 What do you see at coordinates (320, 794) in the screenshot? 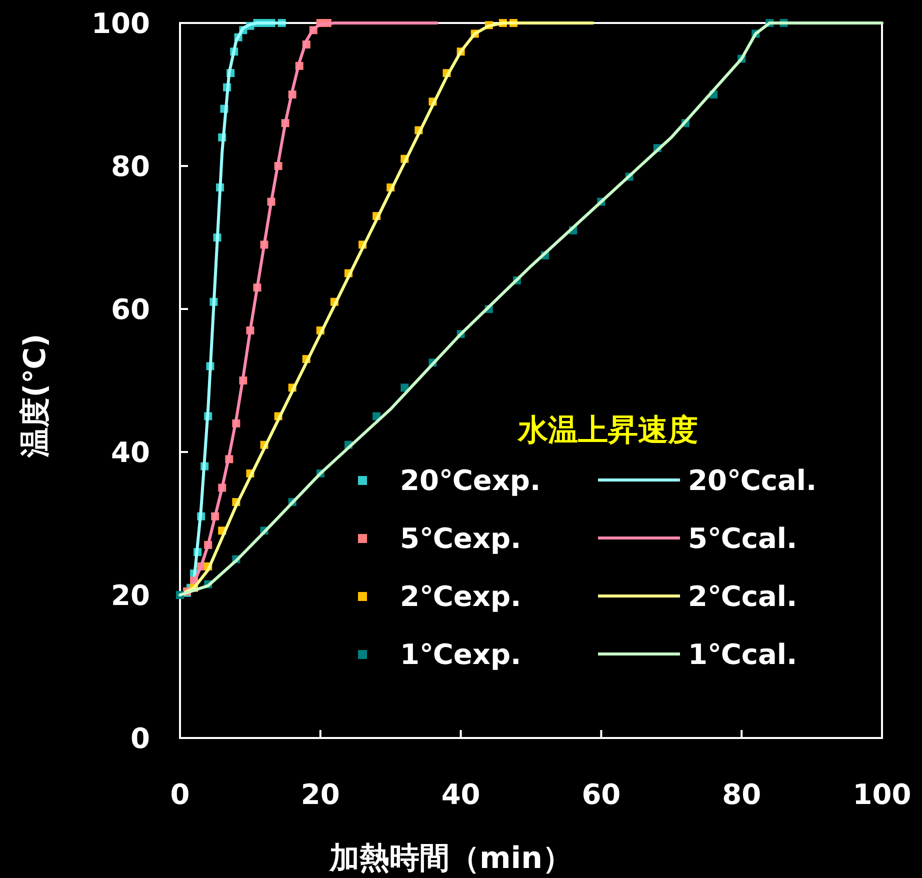
I see `x-tick-label: 20` at bounding box center [320, 794].